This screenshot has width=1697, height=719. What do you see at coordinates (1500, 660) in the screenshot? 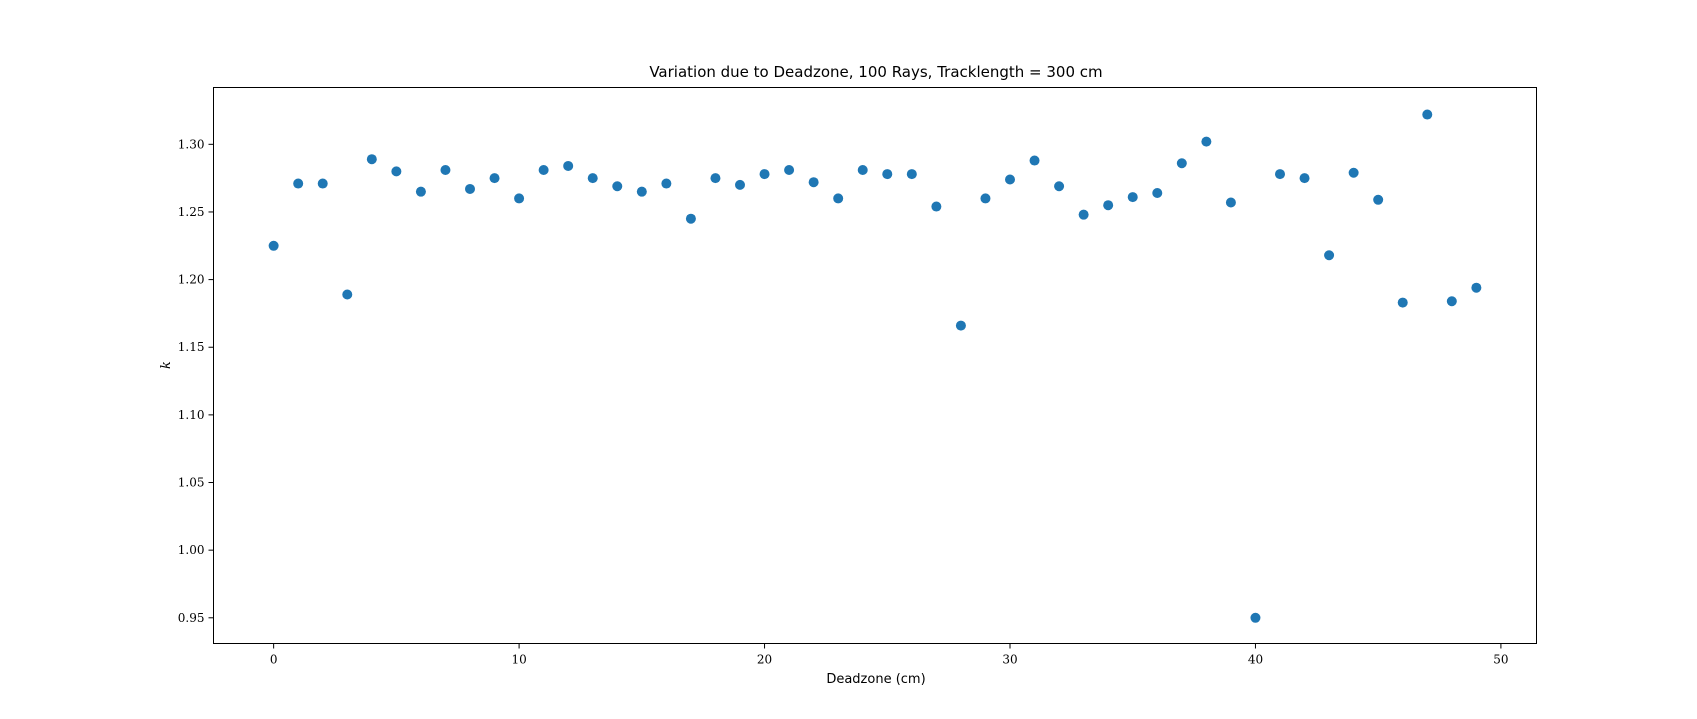
I see `x-tick-label: 50` at bounding box center [1500, 660].